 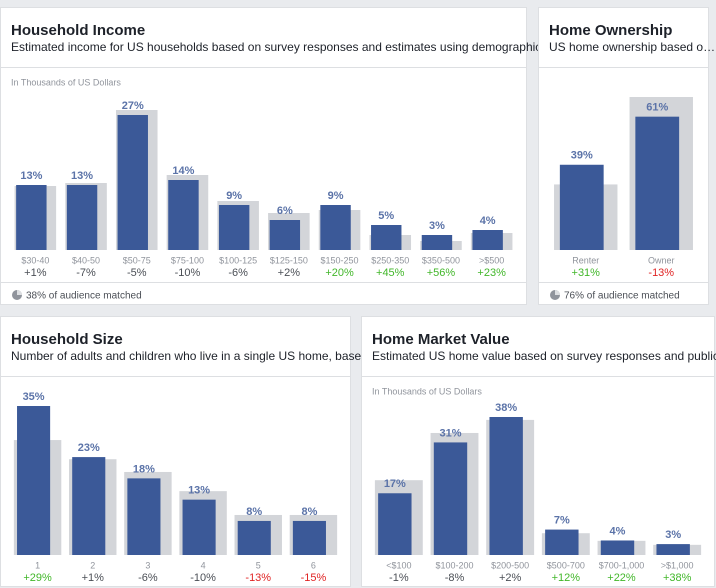 I want to click on panel-title: Home Ownership, so click(x=610, y=30).